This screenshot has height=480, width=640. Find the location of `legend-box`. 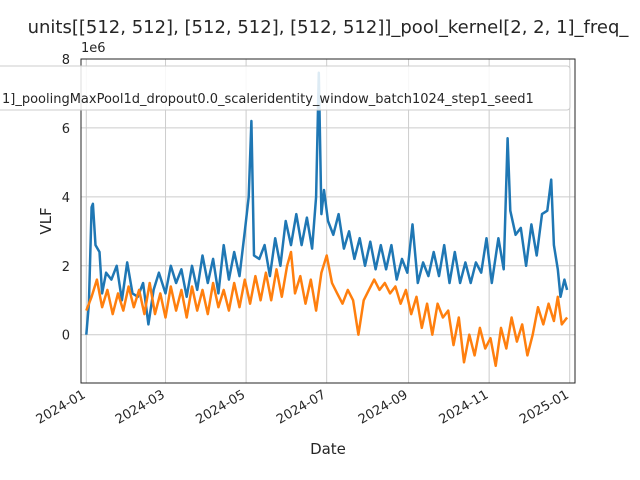

legend-box is located at coordinates (285, 88).